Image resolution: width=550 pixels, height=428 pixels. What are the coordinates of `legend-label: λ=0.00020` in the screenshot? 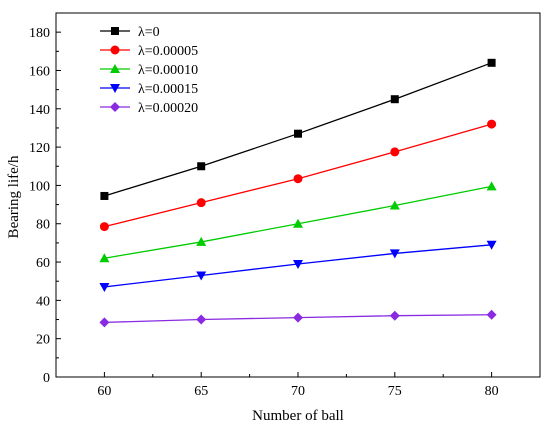 It's located at (168, 108).